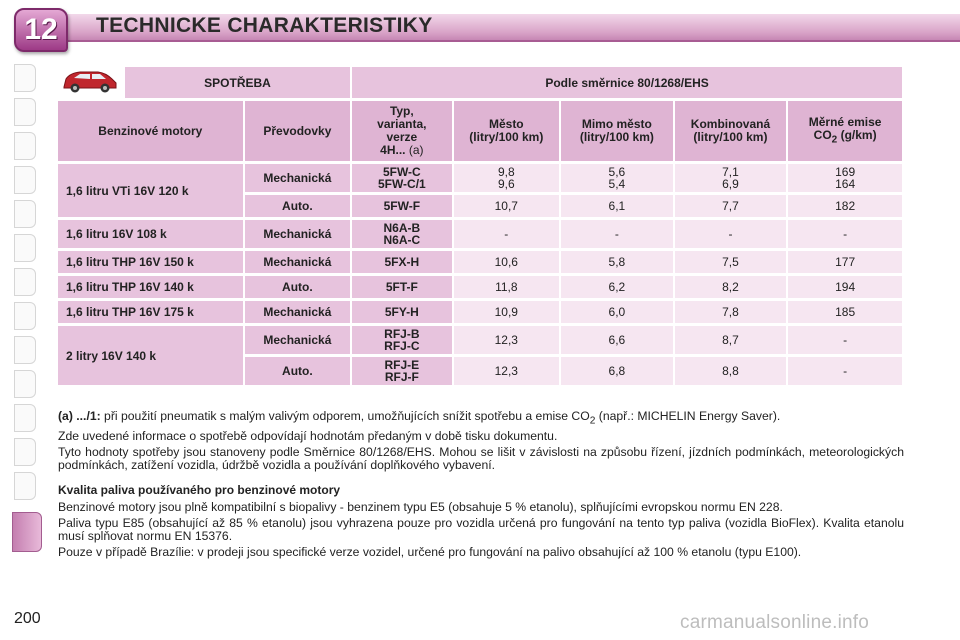  What do you see at coordinates (27, 532) in the screenshot?
I see `chapter-tab-active` at bounding box center [27, 532].